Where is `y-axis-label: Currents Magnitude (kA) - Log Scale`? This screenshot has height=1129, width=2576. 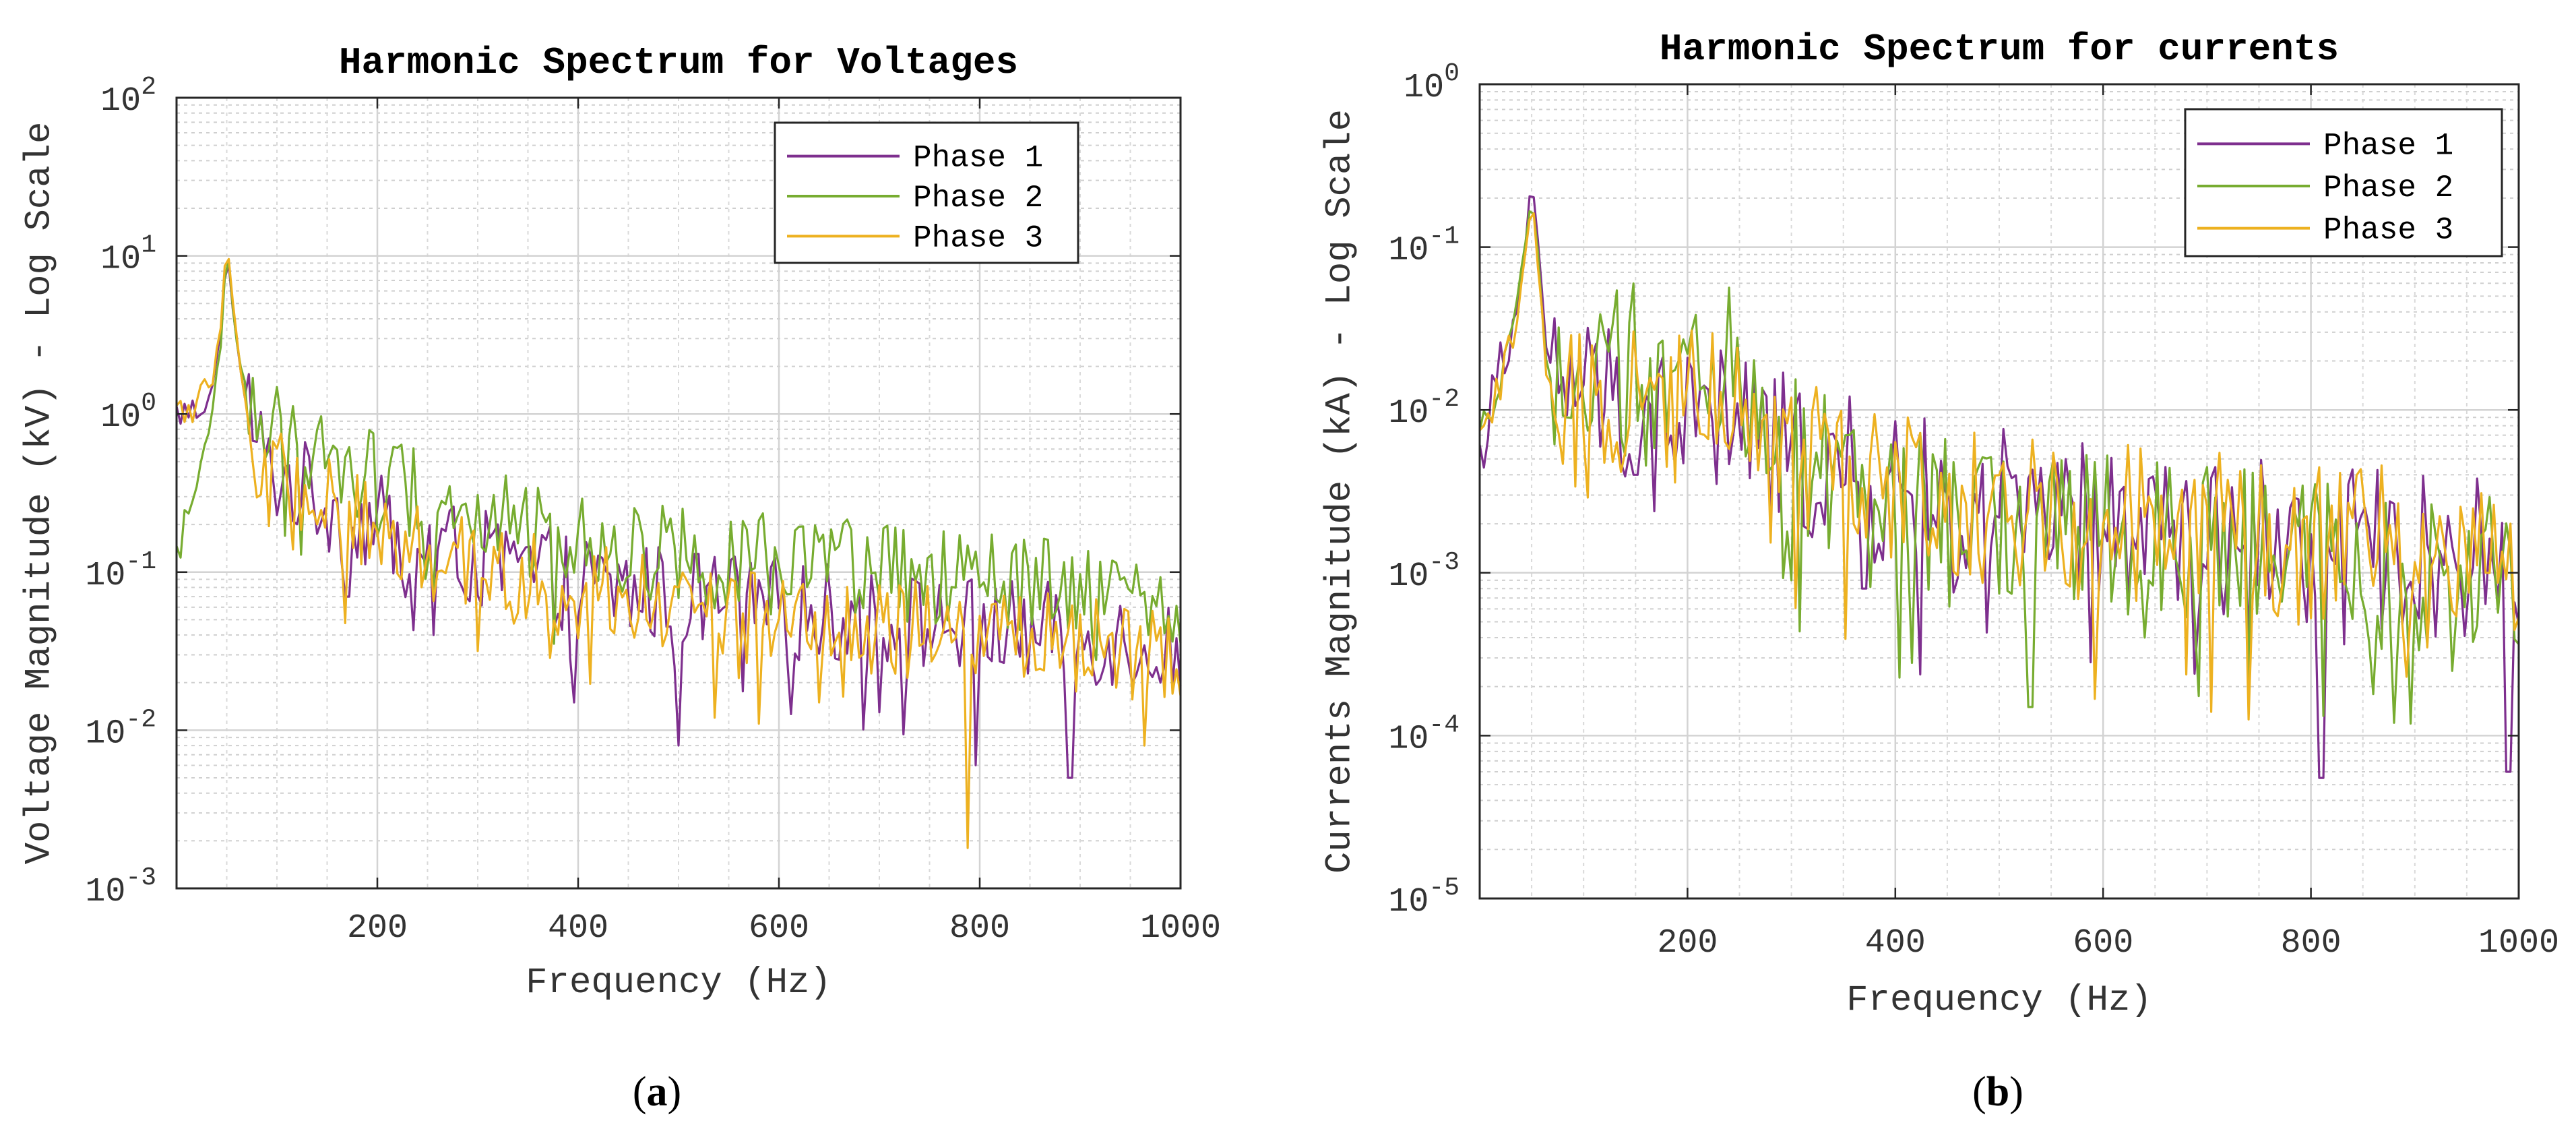
y-axis-label: Currents Magnitude (kA) - Log Scale is located at coordinates (1339, 491).